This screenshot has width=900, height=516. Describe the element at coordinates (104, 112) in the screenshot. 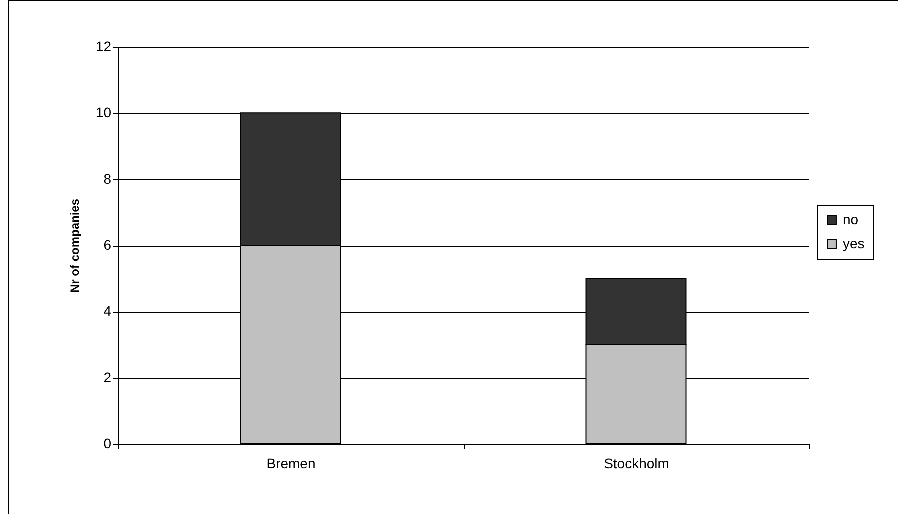

I see `y-tick-label: 10` at that location.